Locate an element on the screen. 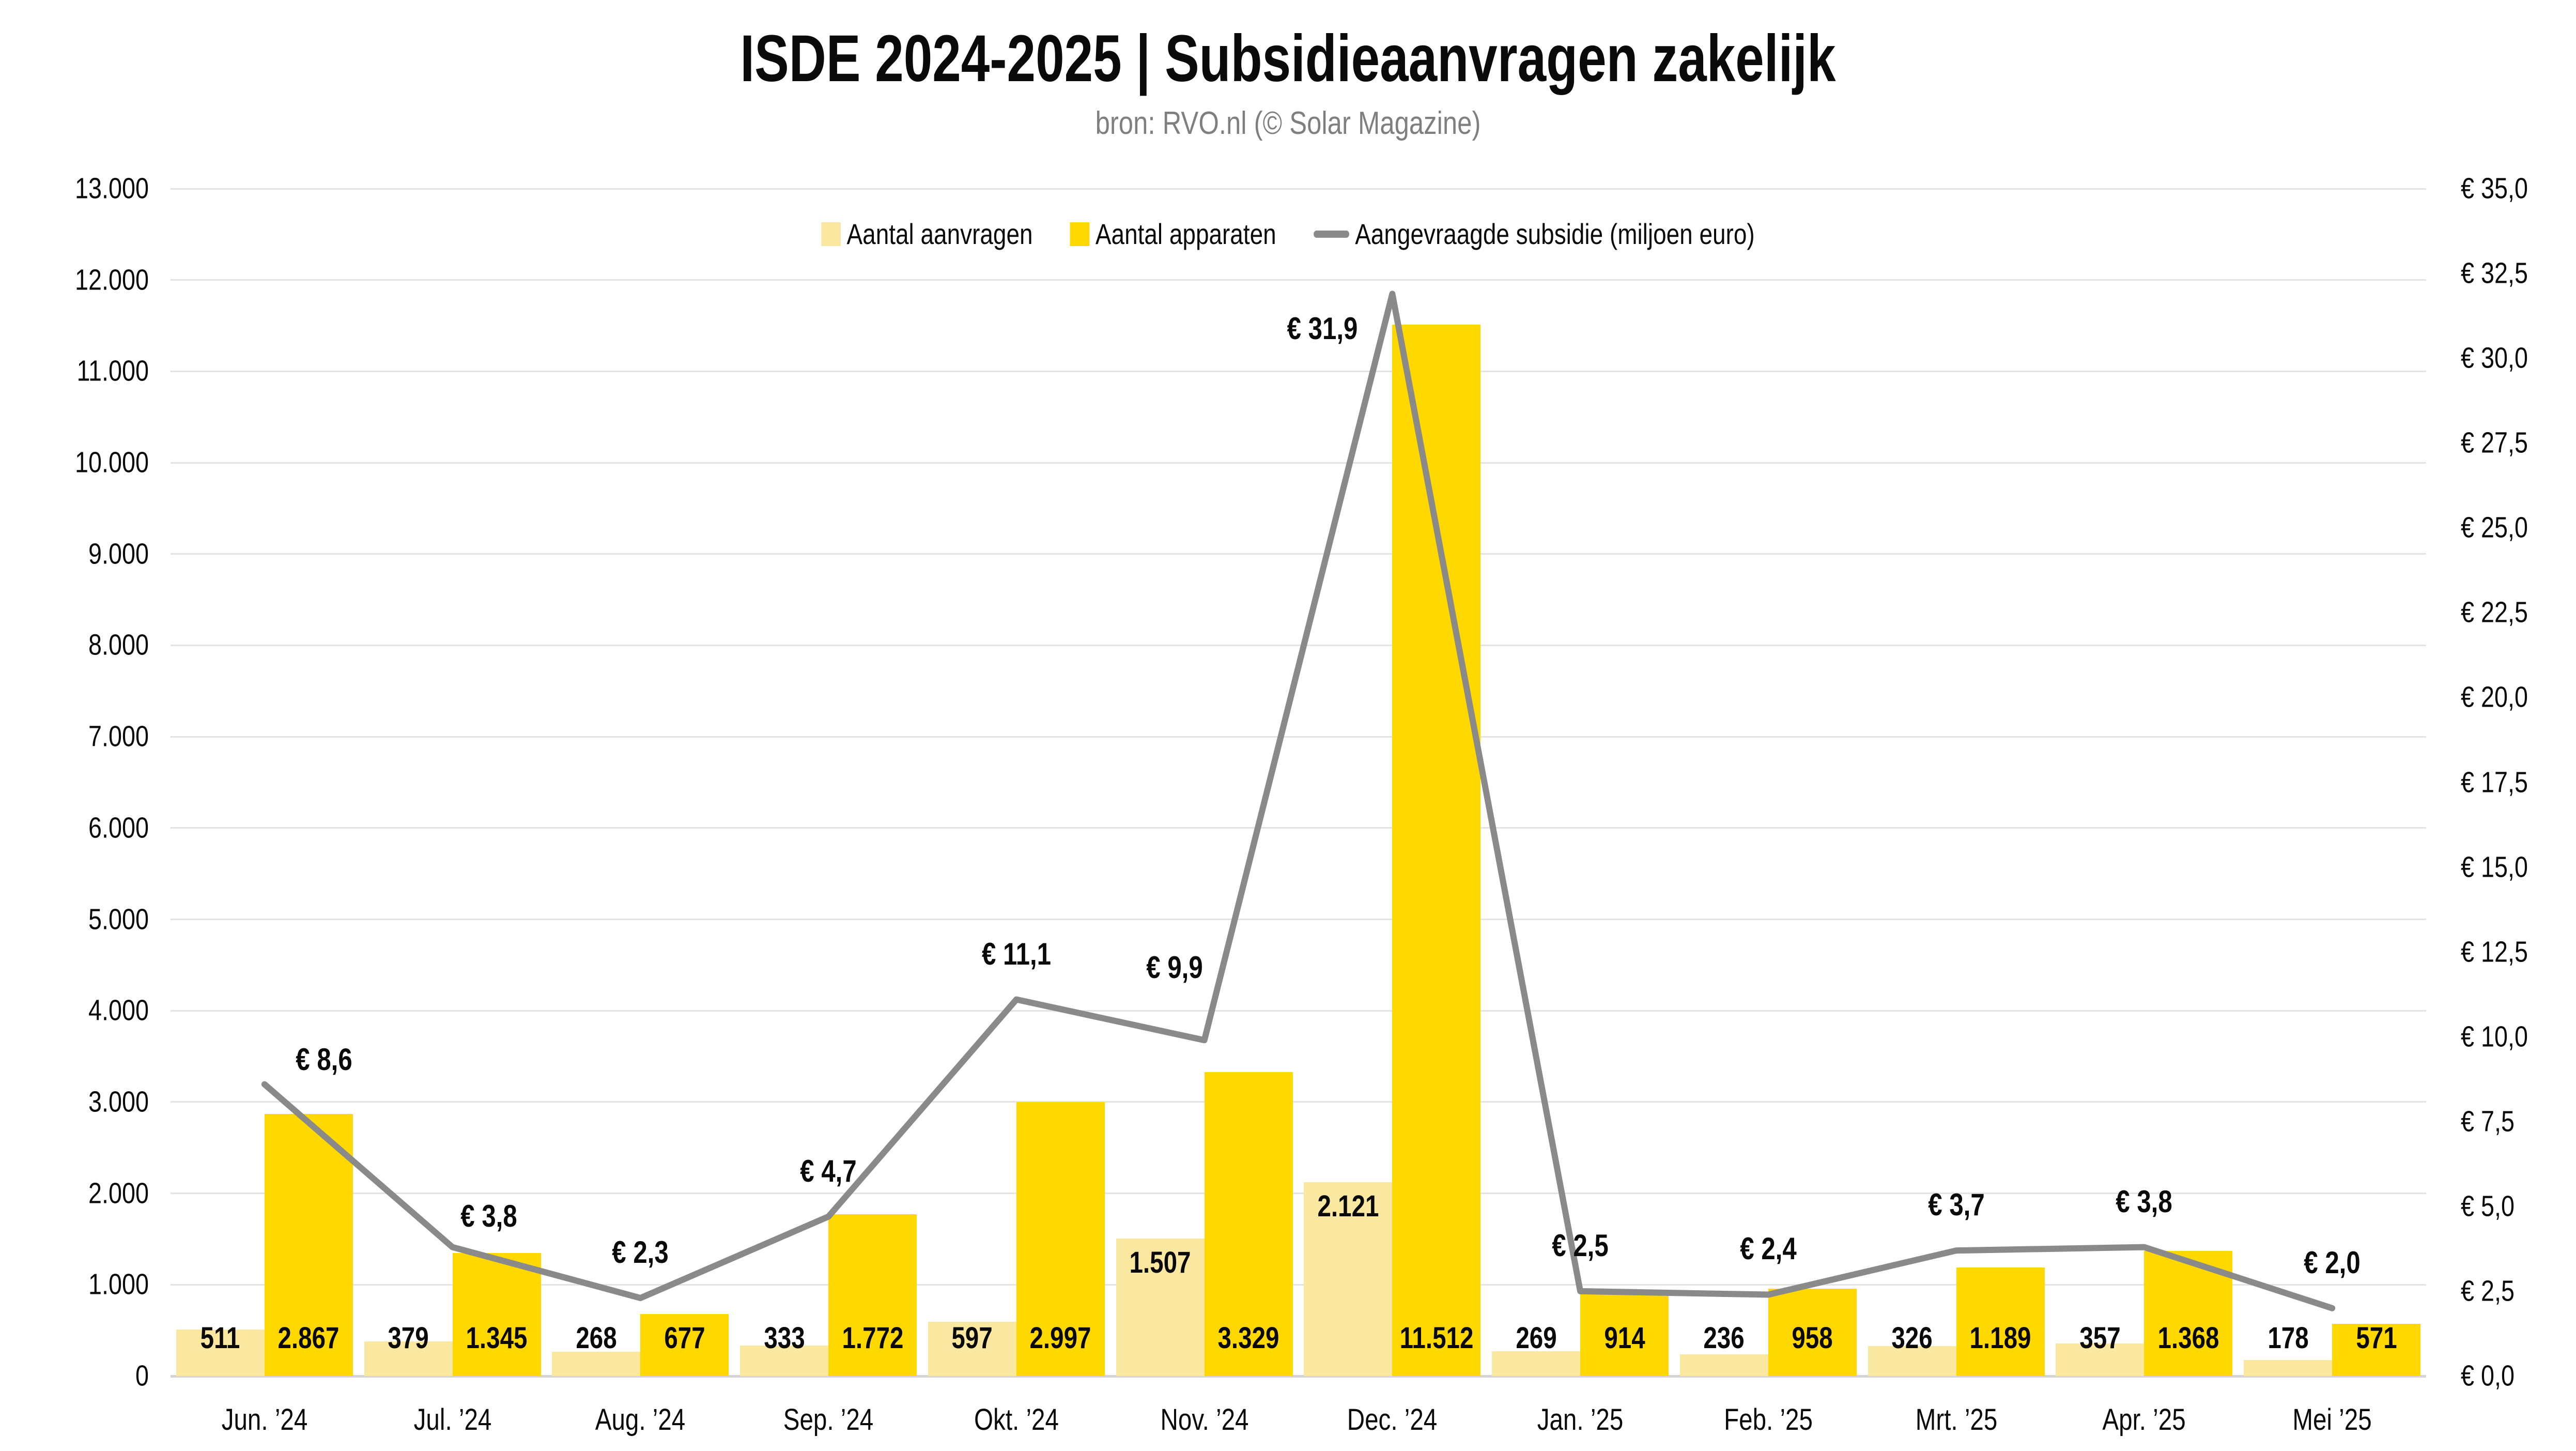 This screenshot has height=1451, width=2576. bar-value-label-apparaten: 1.772 is located at coordinates (873, 1338).